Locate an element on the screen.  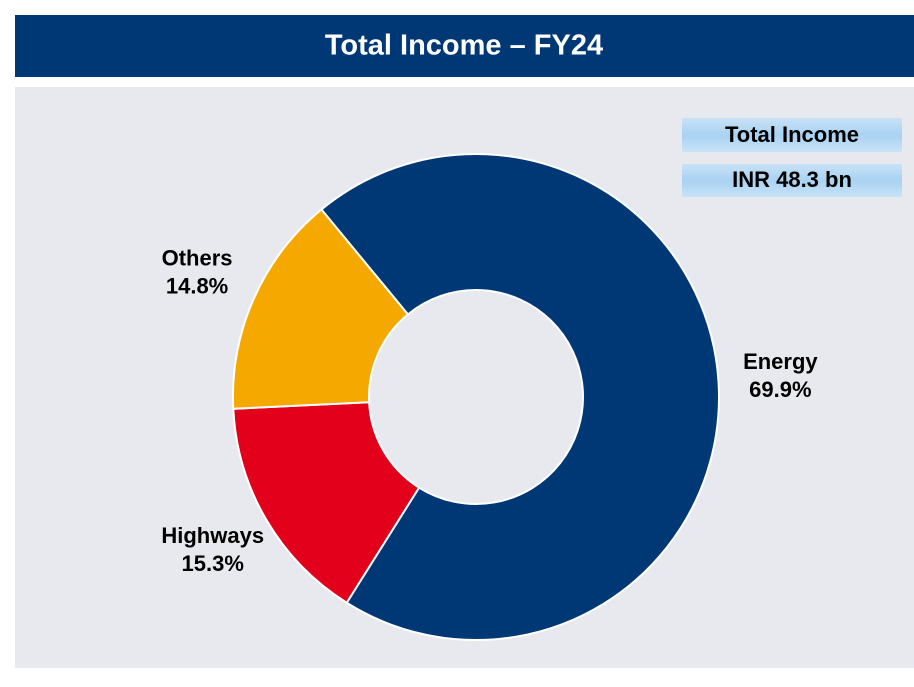
slice-value-label: 15.3% is located at coordinates (213, 563).